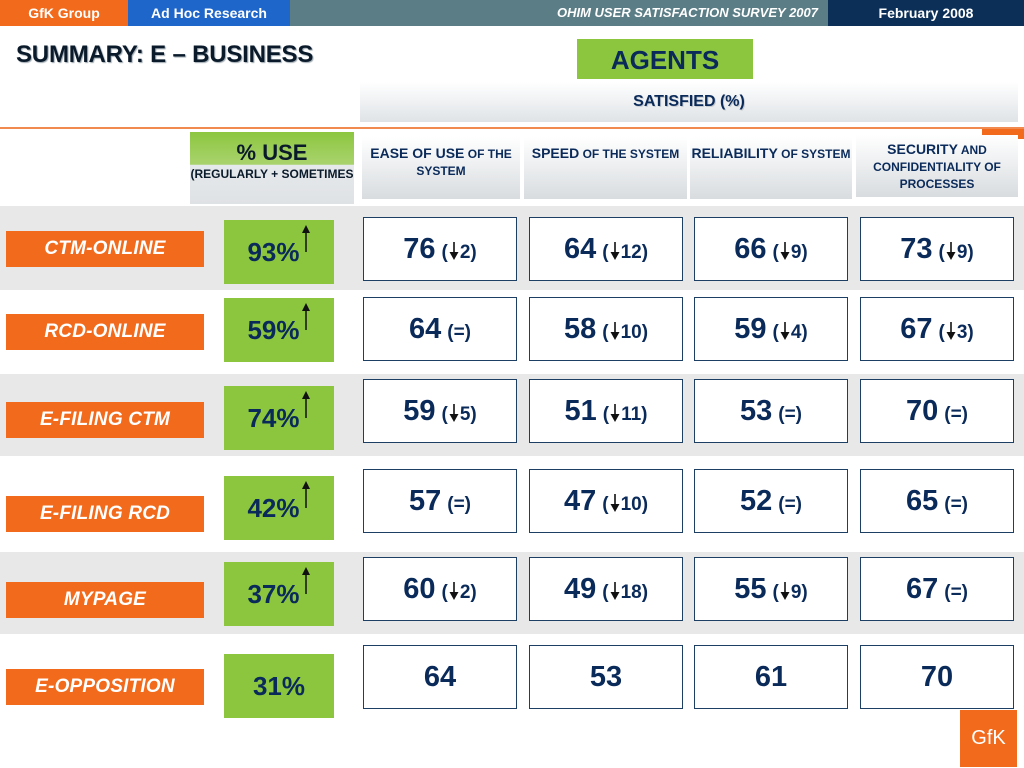 Image resolution: width=1024 pixels, height=768 pixels. What do you see at coordinates (555, 153) in the screenshot?
I see `column-header-speed-main: SPEED` at bounding box center [555, 153].